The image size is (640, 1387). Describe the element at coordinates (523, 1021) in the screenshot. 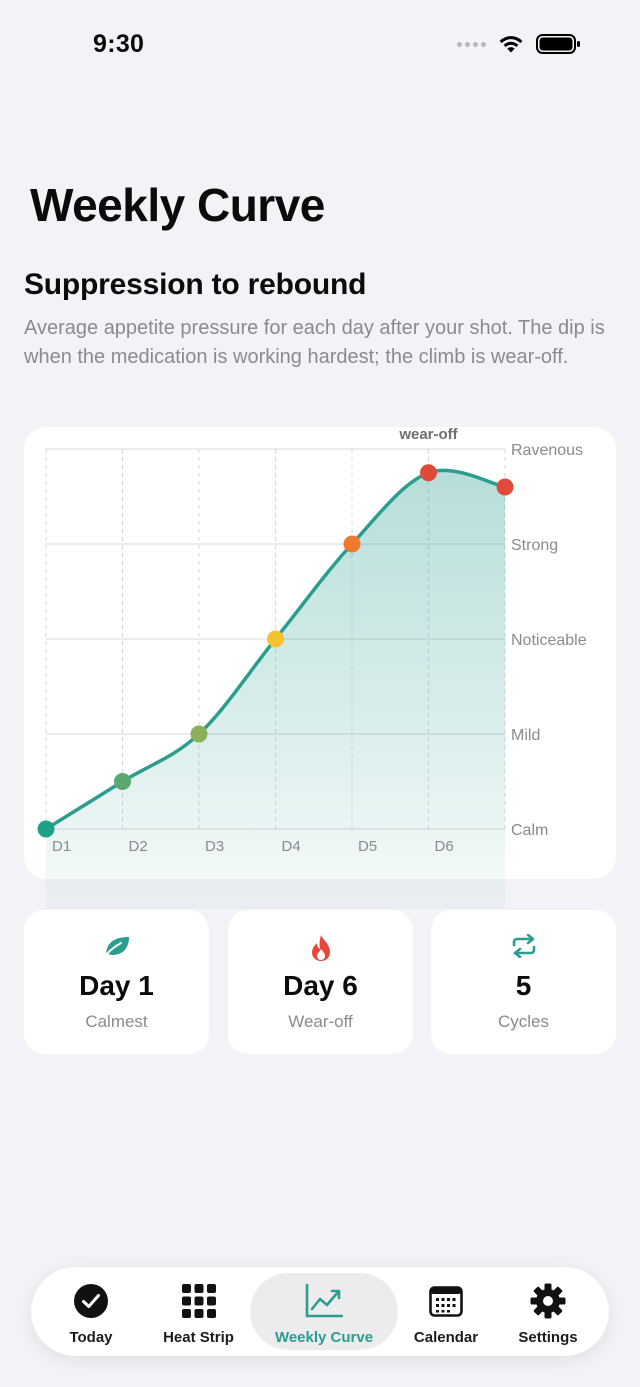

I see `stat-label: Cycles` at that location.